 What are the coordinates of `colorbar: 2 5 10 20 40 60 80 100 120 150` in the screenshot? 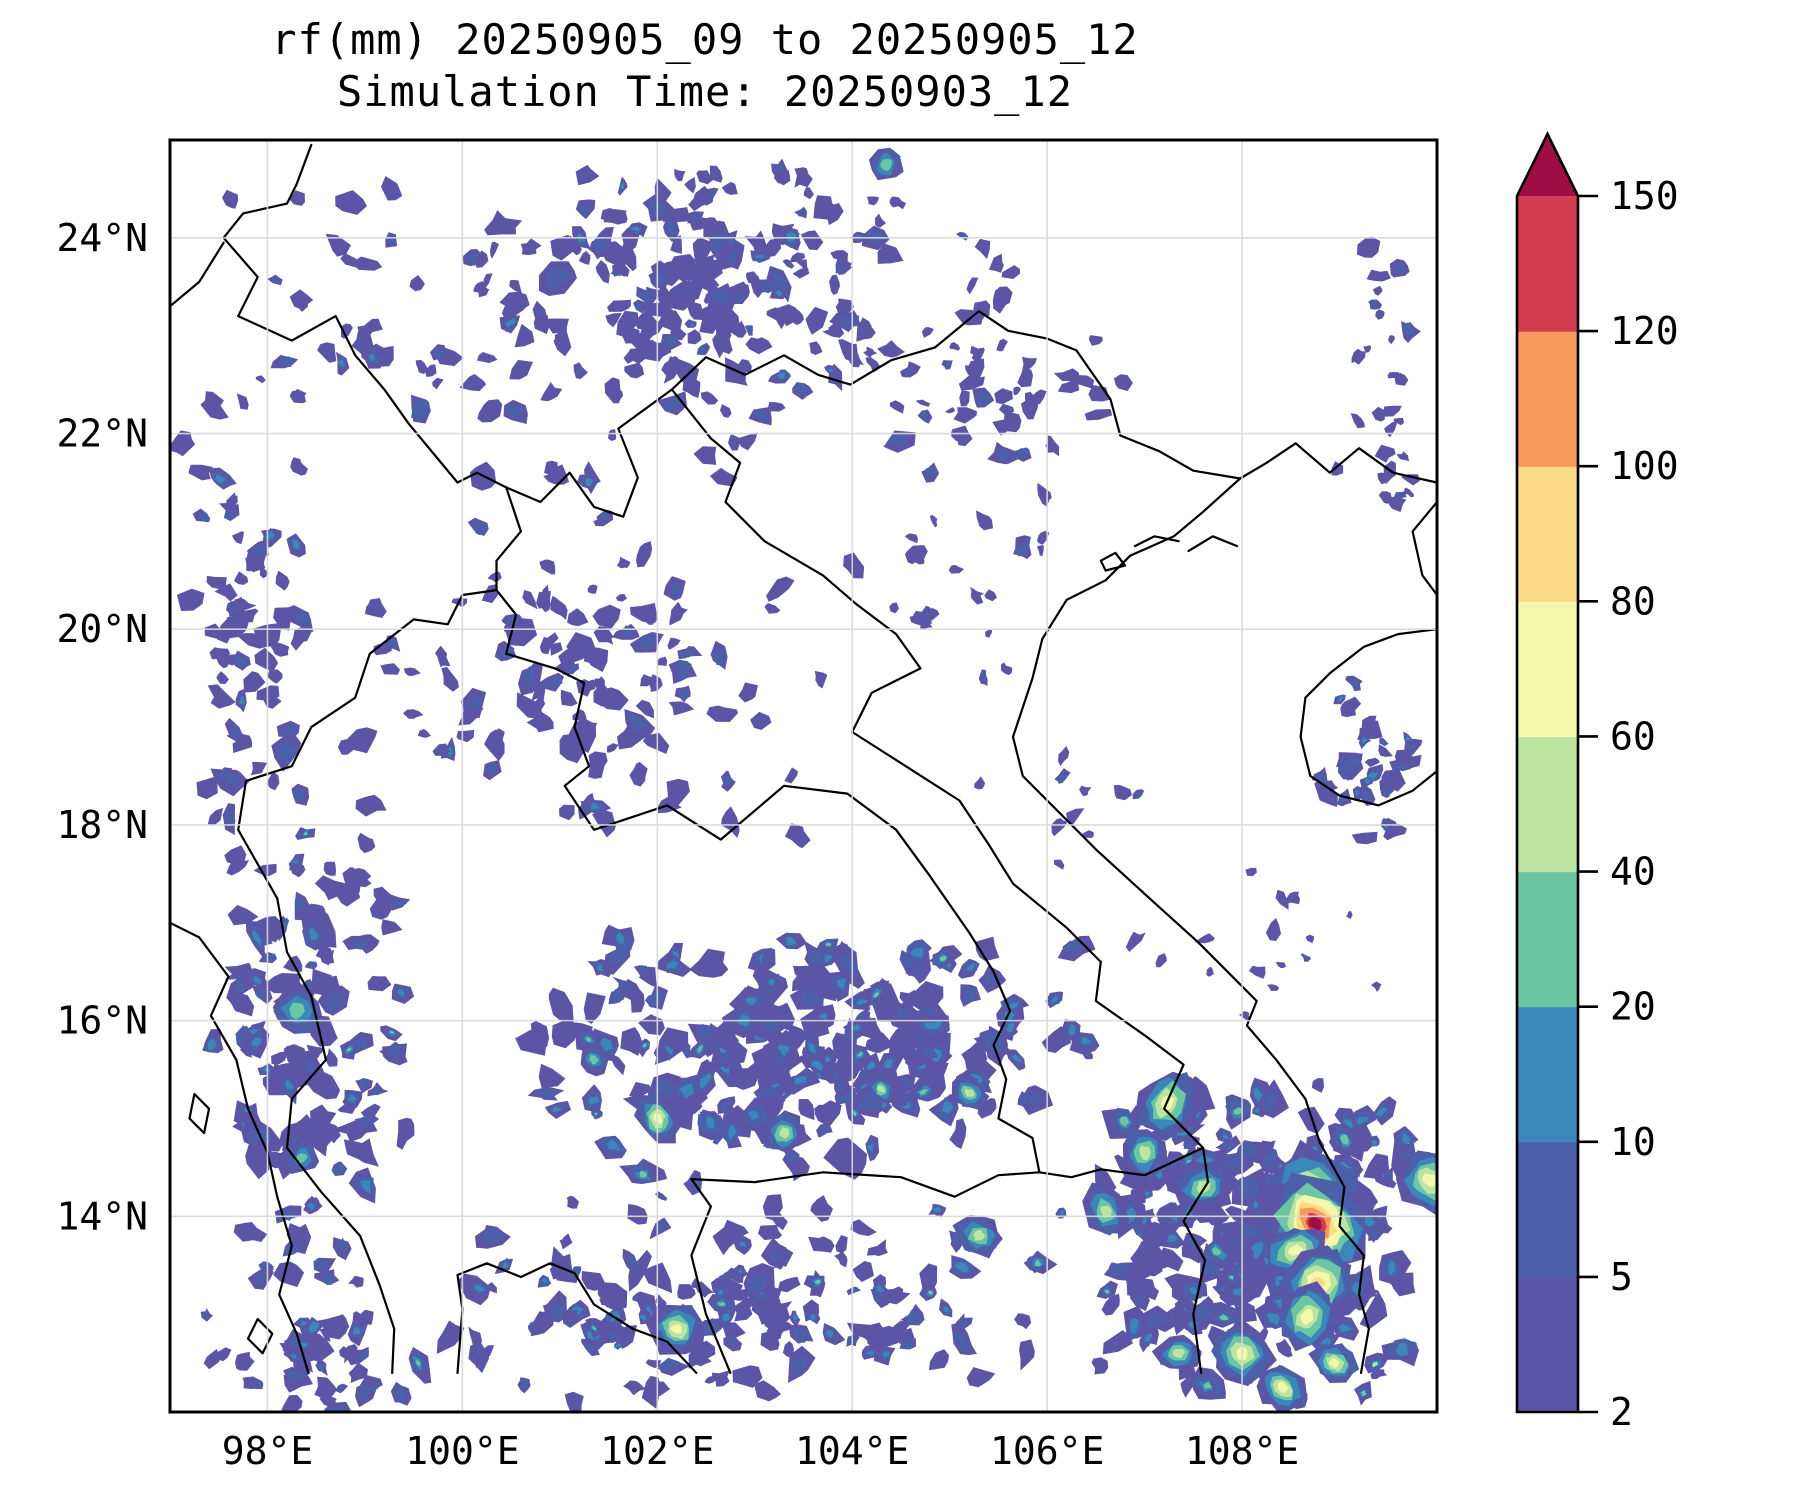 It's located at (1597, 782).